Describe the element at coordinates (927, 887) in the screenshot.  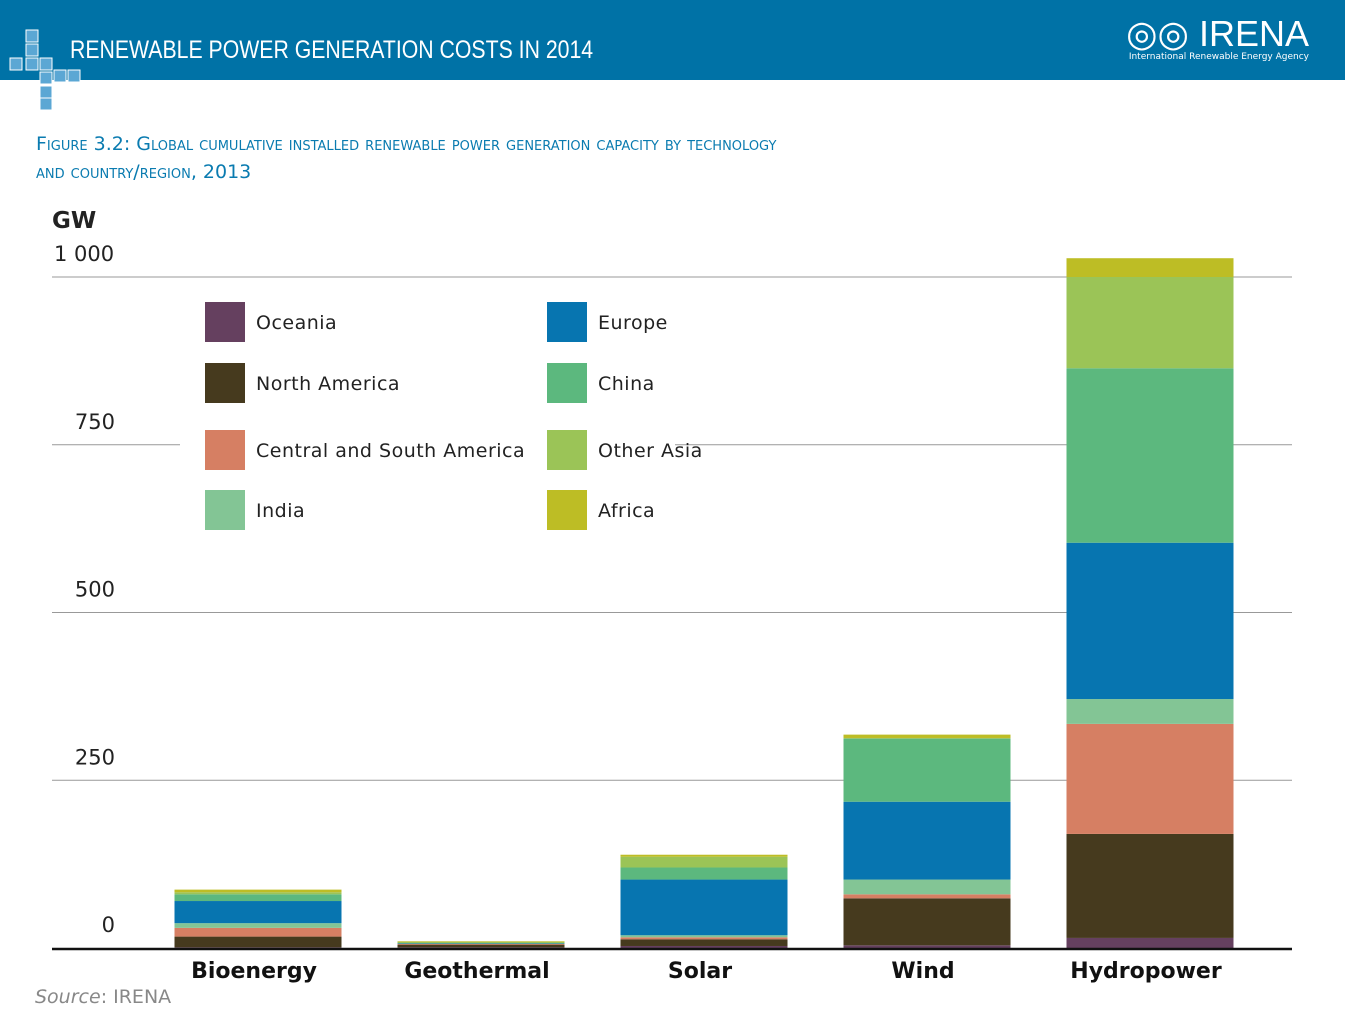
I see `bar-segment-wind-india` at that location.